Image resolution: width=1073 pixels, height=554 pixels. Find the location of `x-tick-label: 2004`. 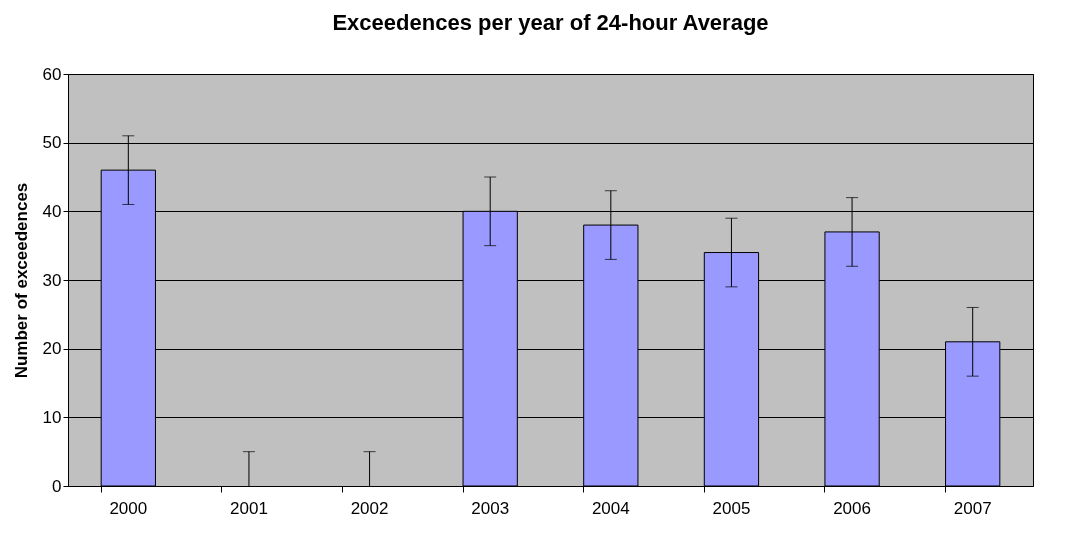

x-tick-label: 2004 is located at coordinates (610, 508).